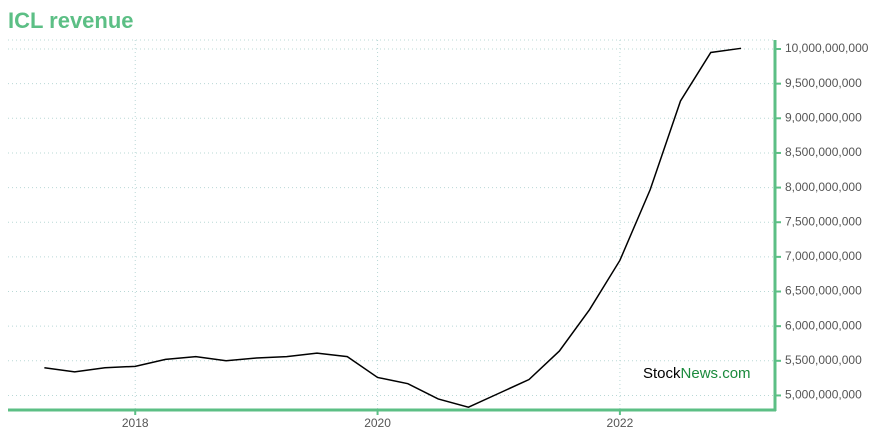 The image size is (880, 445). I want to click on watermark: StockNews.com, so click(697, 373).